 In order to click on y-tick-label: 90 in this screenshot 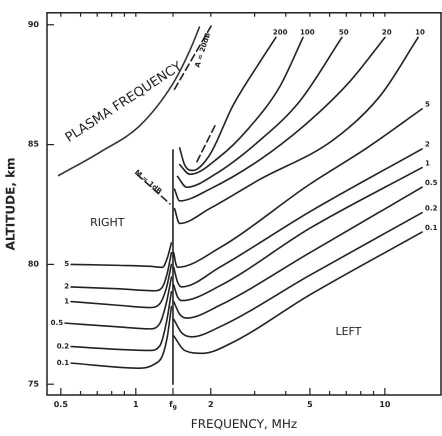, I will do `click(34, 24)`.